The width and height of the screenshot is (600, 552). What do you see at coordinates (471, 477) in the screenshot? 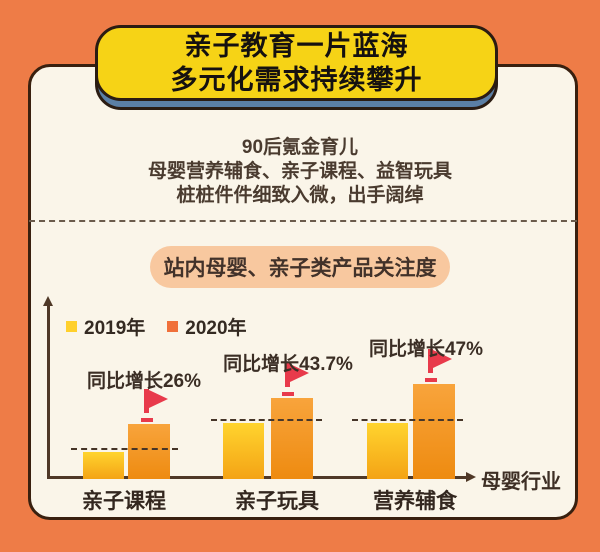
I see `x-axis-arrow` at bounding box center [471, 477].